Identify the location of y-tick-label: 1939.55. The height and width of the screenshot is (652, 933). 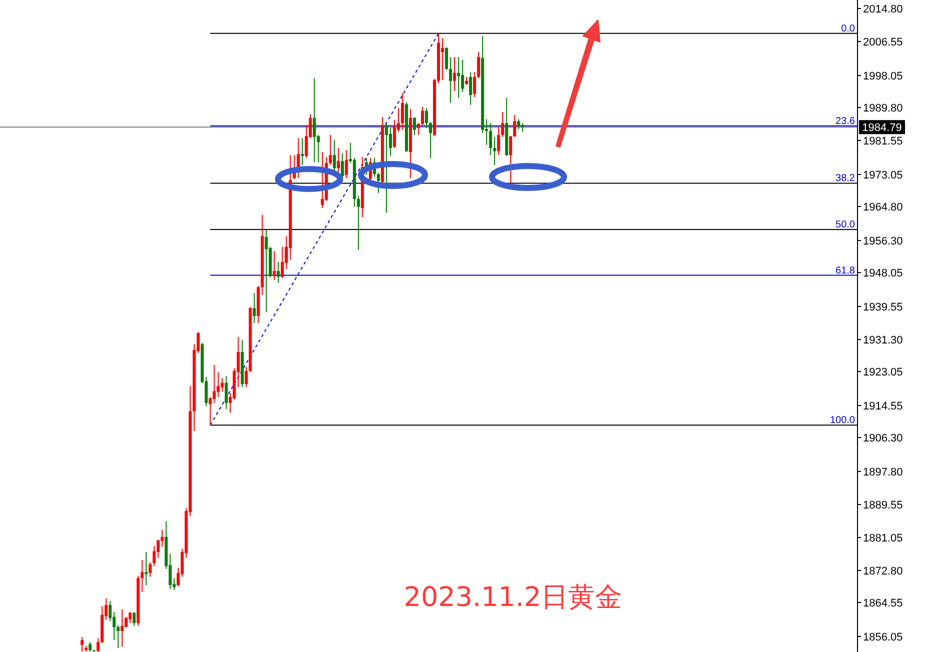
(883, 308).